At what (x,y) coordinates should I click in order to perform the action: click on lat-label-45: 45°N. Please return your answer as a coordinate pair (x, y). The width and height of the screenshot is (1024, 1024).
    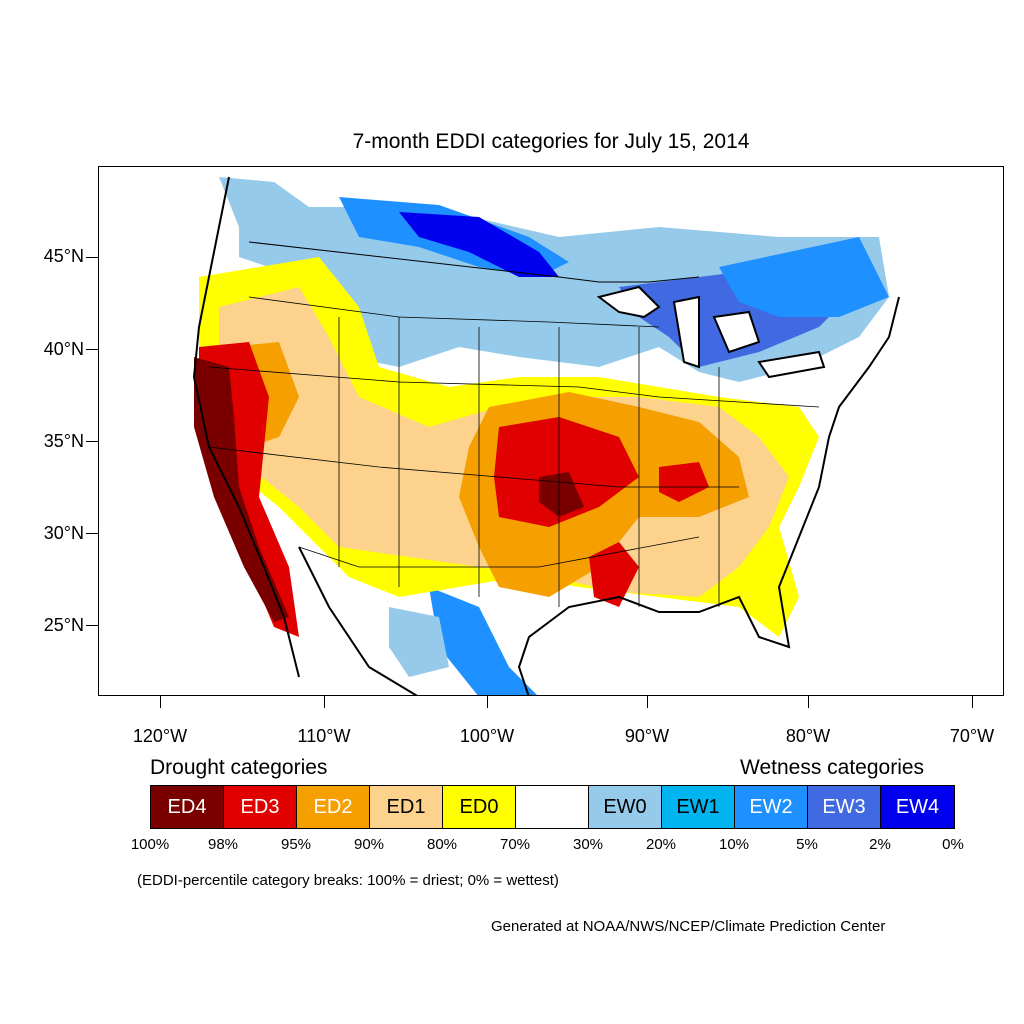
    Looking at the image, I should click on (63, 256).